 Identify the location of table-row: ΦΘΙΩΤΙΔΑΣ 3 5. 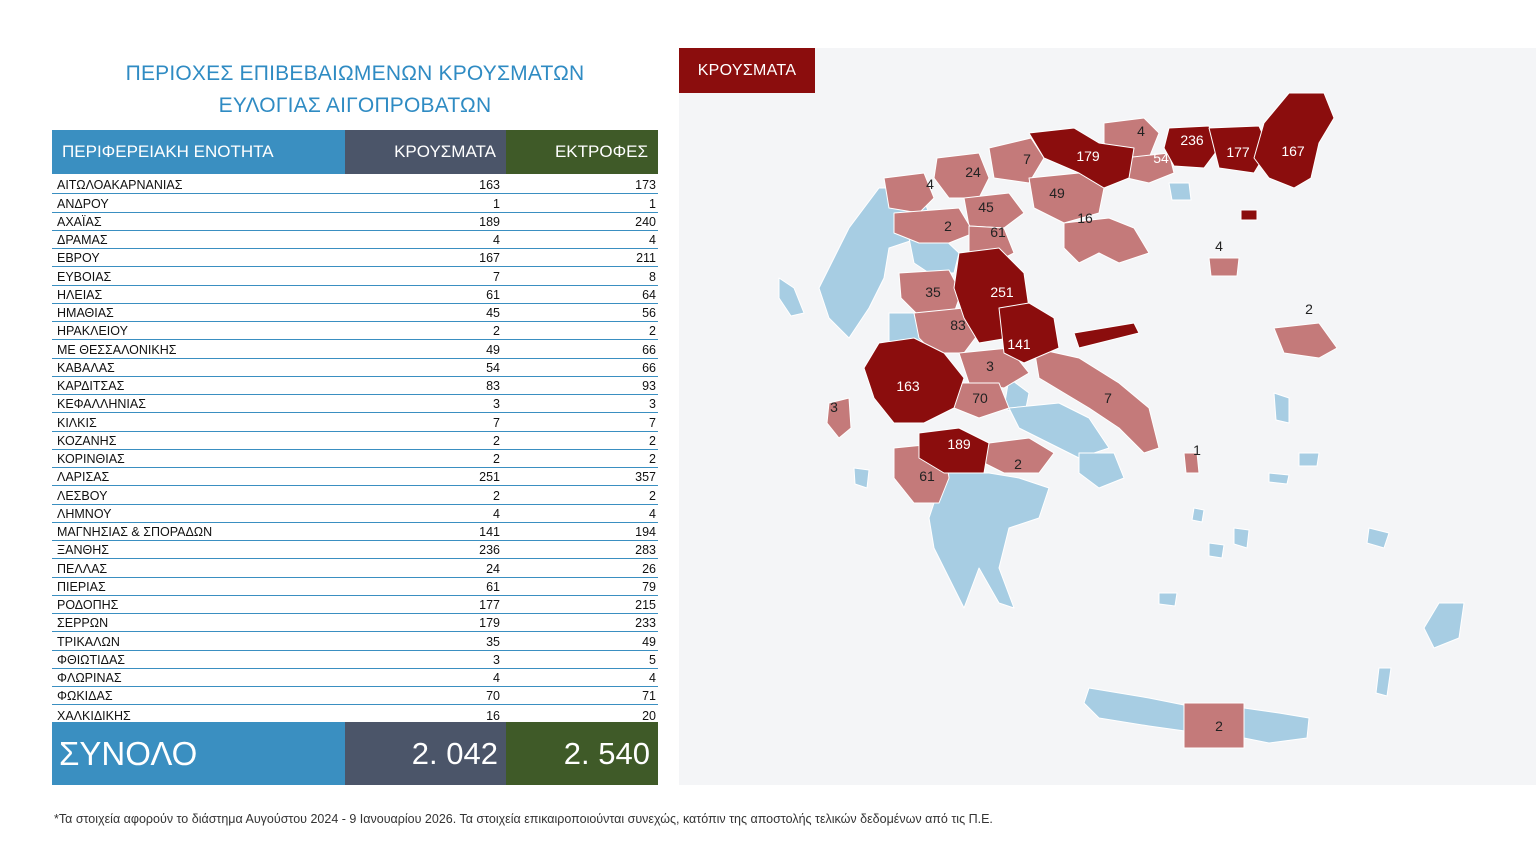
(355, 660).